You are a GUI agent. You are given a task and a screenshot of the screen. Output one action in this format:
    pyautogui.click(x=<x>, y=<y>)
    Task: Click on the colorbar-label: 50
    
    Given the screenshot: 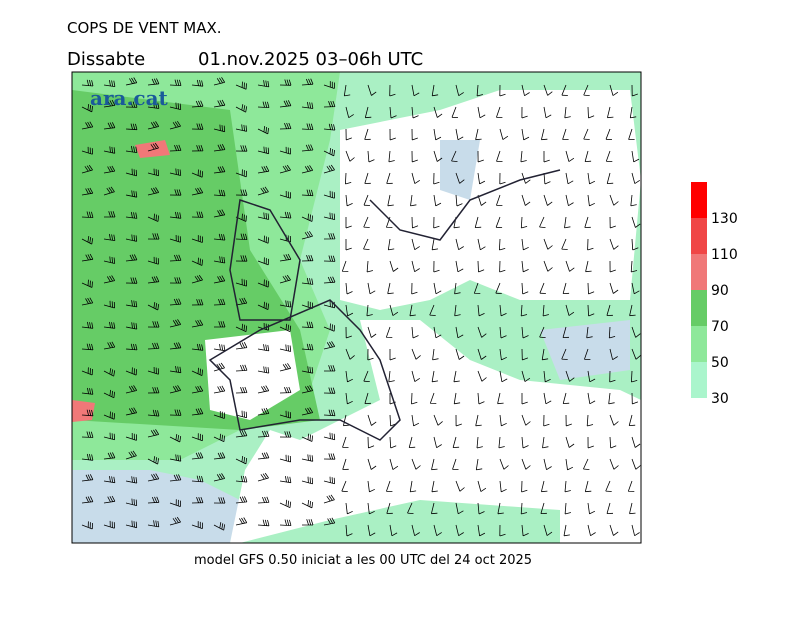 What is the action you would take?
    pyautogui.click(x=720, y=363)
    